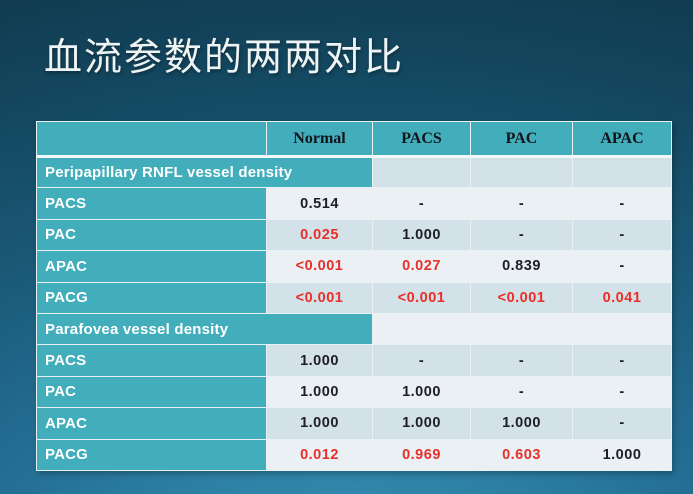 The width and height of the screenshot is (693, 494). What do you see at coordinates (421, 266) in the screenshot?
I see `value-cell: 0.027` at bounding box center [421, 266].